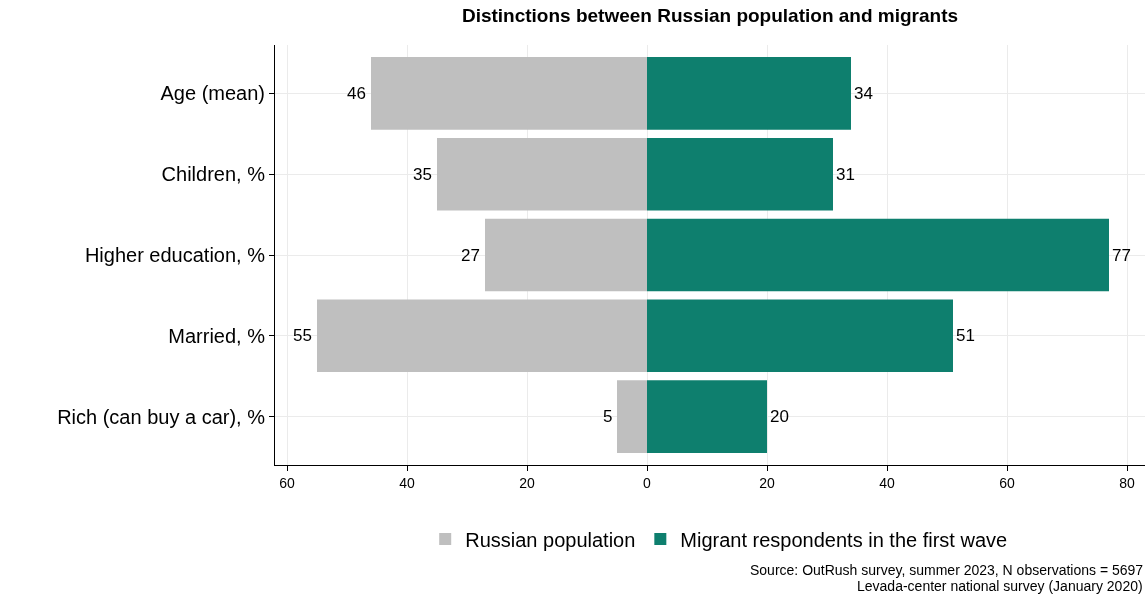  What do you see at coordinates (470, 255) in the screenshot?
I see `data-label: 27` at bounding box center [470, 255].